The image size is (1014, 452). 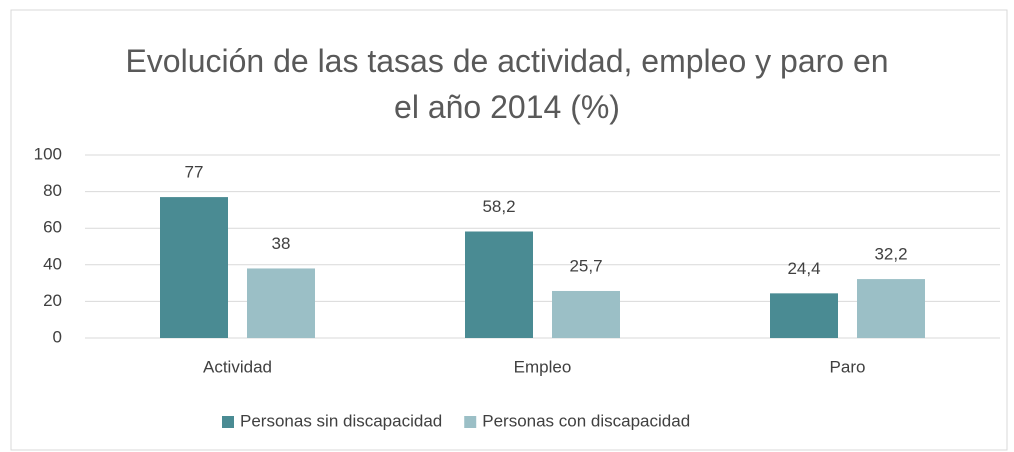 I want to click on y-tick-label: 0, so click(x=57, y=336).